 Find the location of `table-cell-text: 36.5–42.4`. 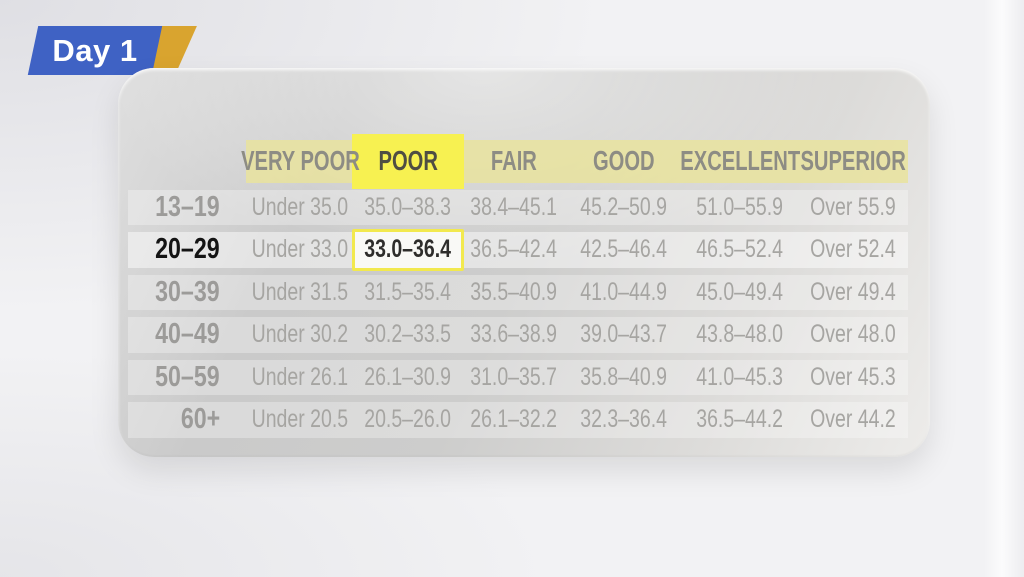

table-cell-text: 36.5–42.4 is located at coordinates (514, 249).